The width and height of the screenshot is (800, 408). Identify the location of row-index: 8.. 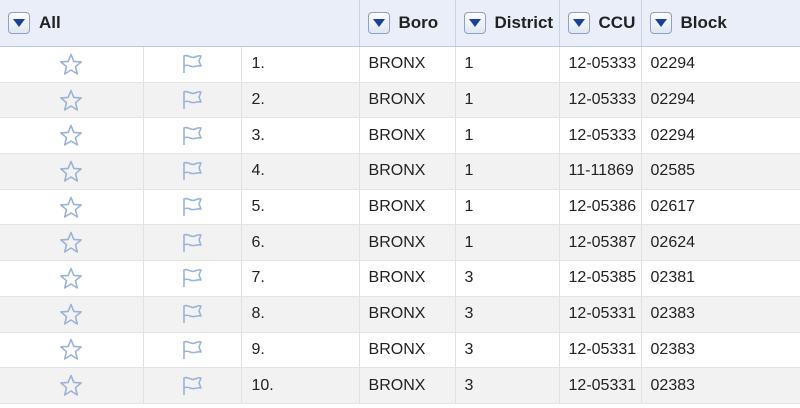
(300, 314).